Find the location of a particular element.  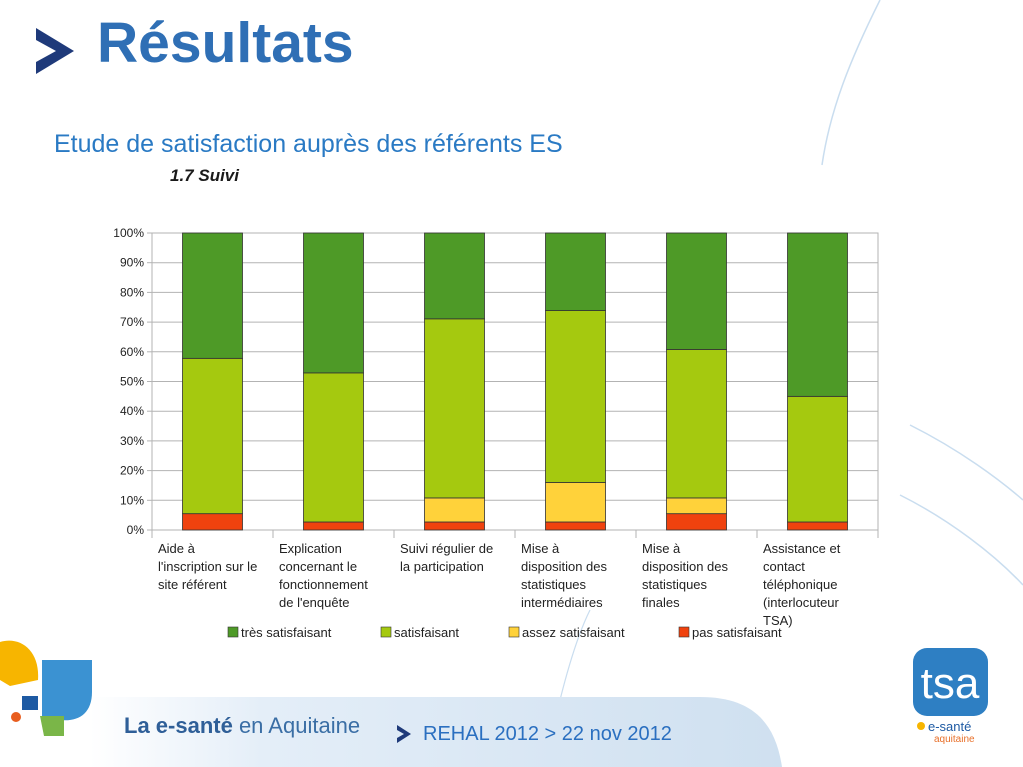

footer-brand-bold: La e-santé is located at coordinates (178, 725).